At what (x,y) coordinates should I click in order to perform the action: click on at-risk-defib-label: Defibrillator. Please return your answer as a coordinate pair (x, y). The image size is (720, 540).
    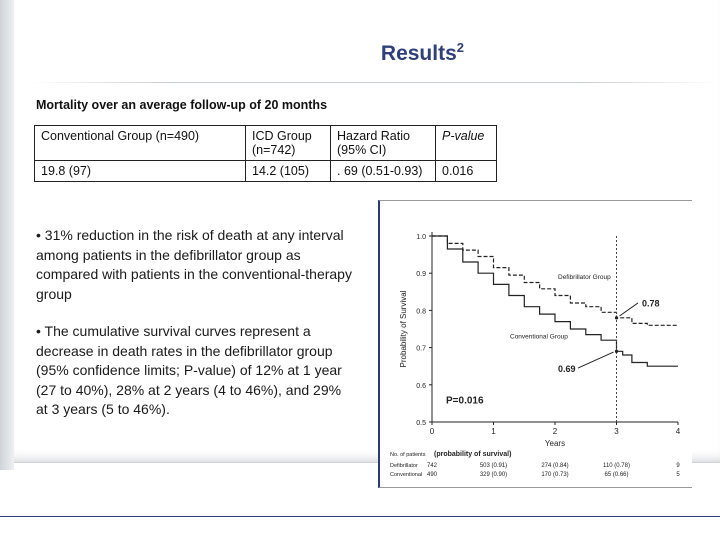
    Looking at the image, I should click on (404, 466).